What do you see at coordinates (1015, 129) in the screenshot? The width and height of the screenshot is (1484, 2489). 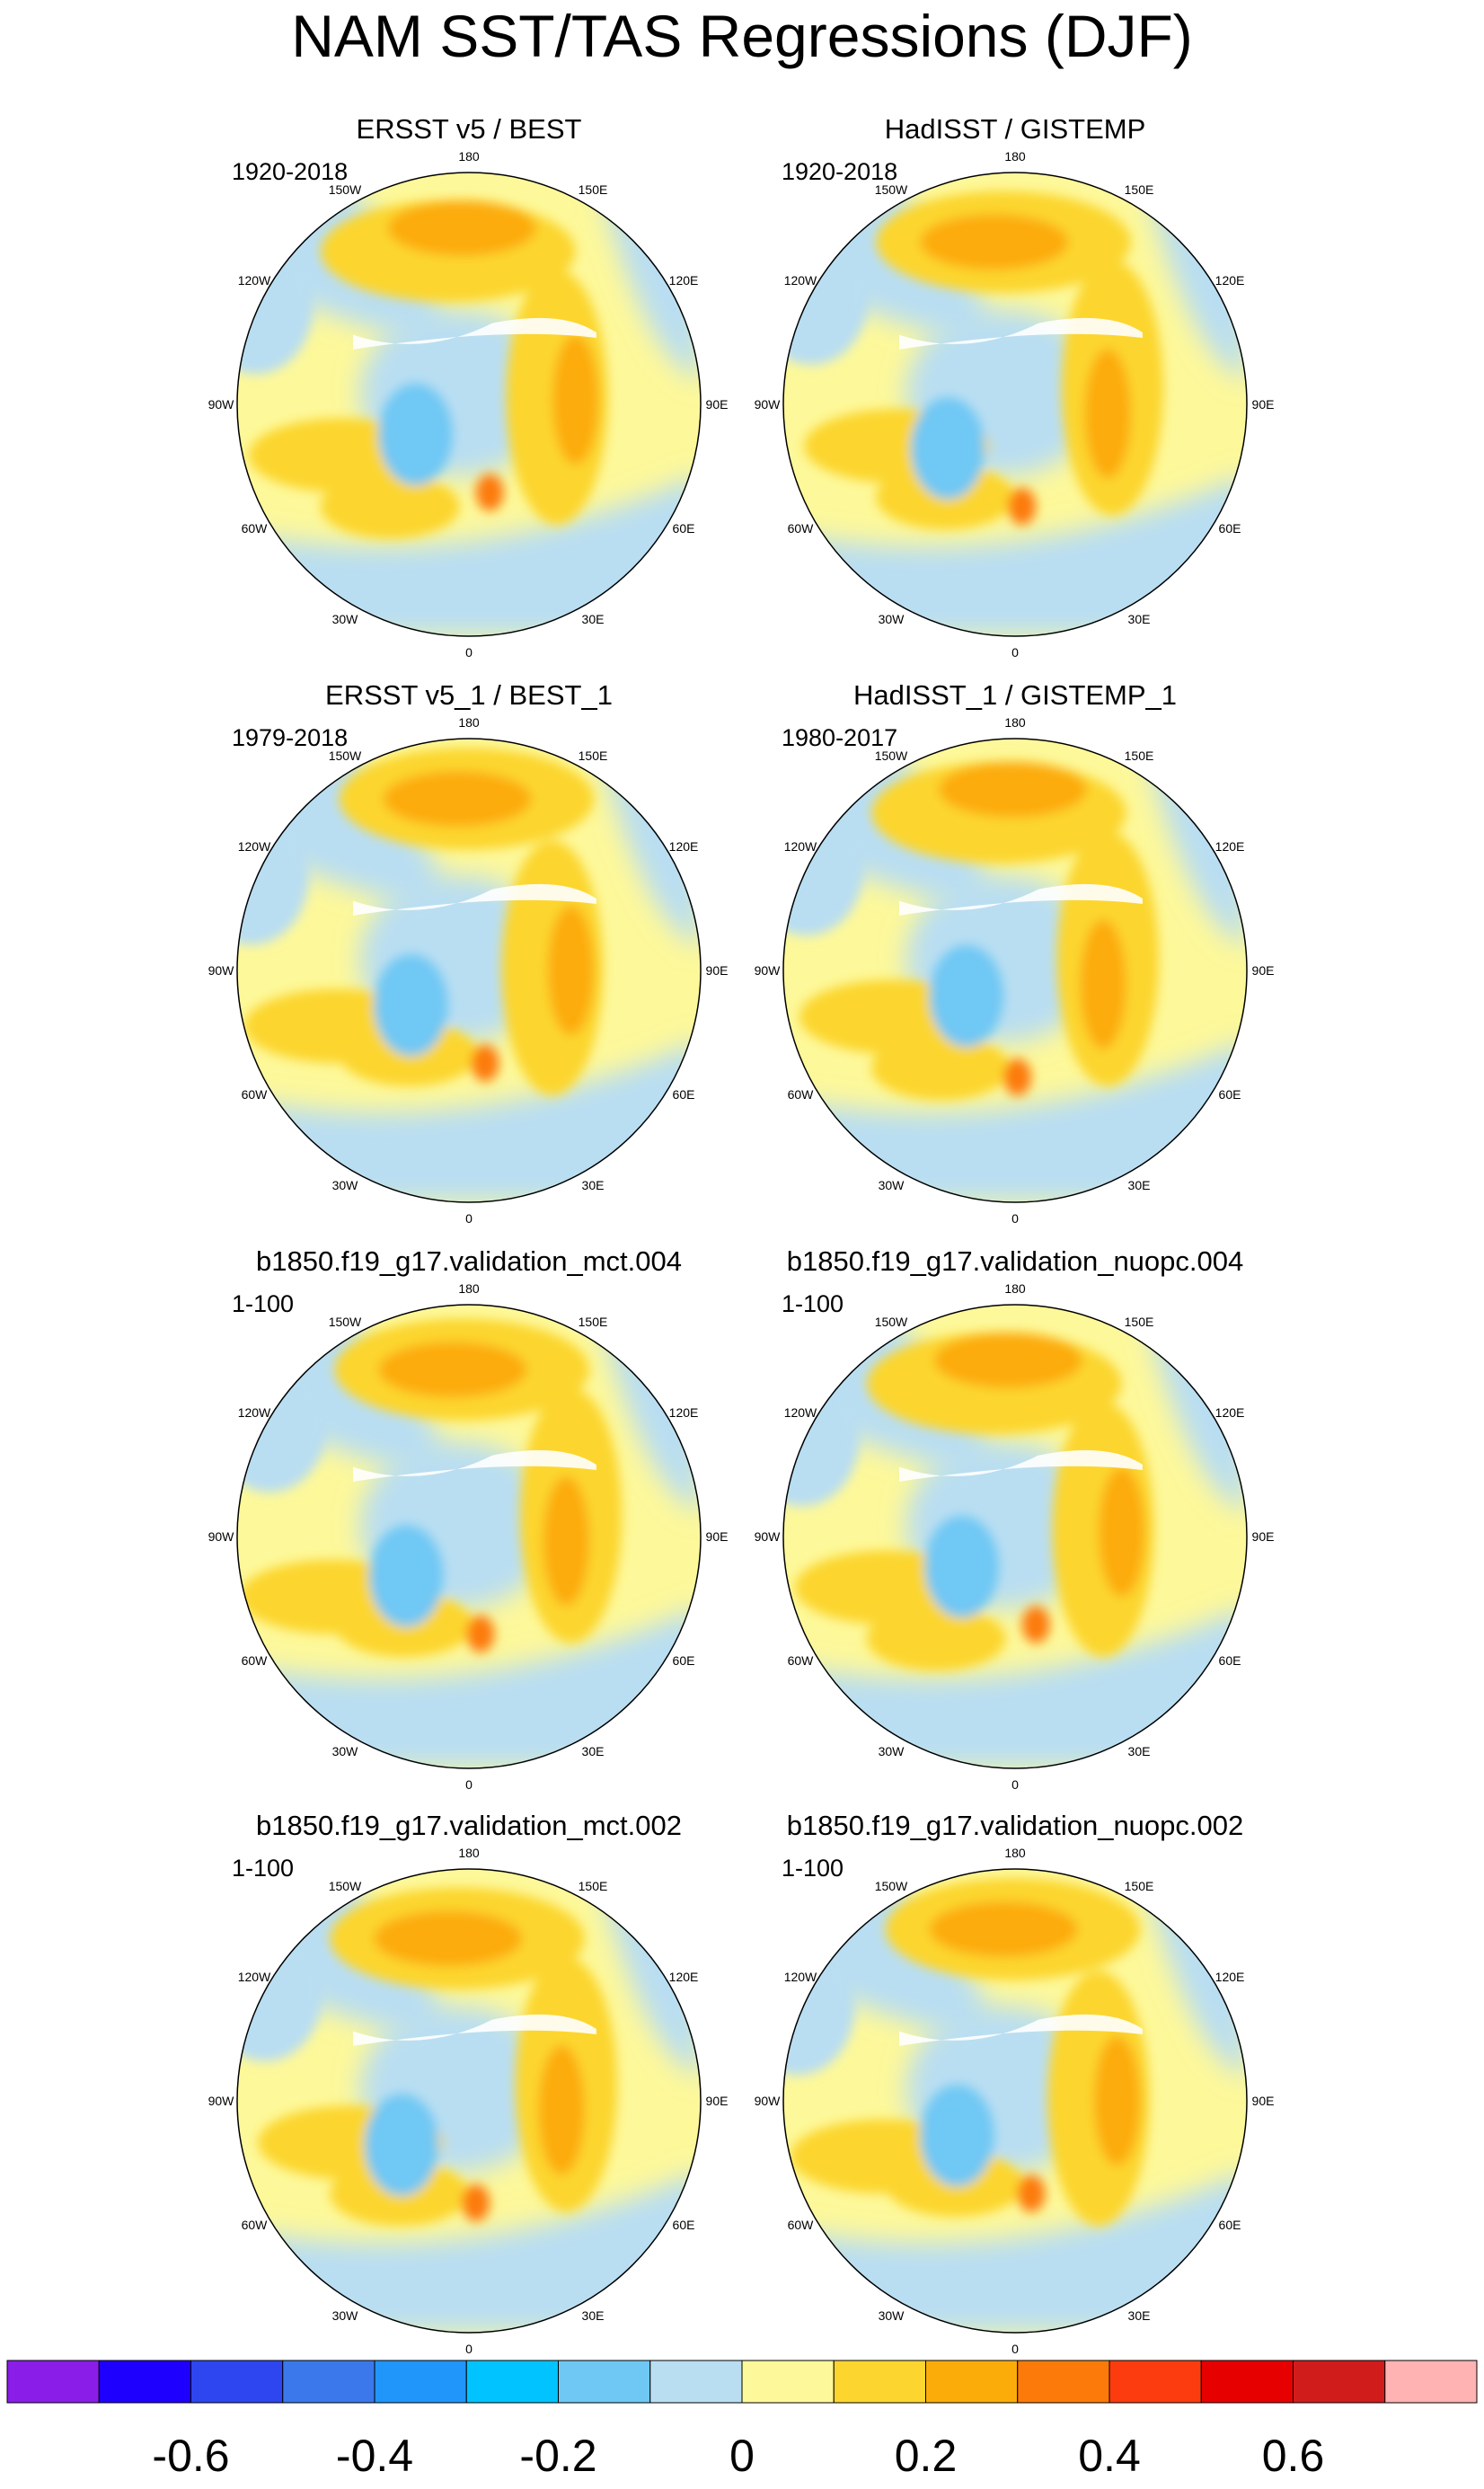 I see `panel-title-2: HadISST / GISTEMP` at bounding box center [1015, 129].